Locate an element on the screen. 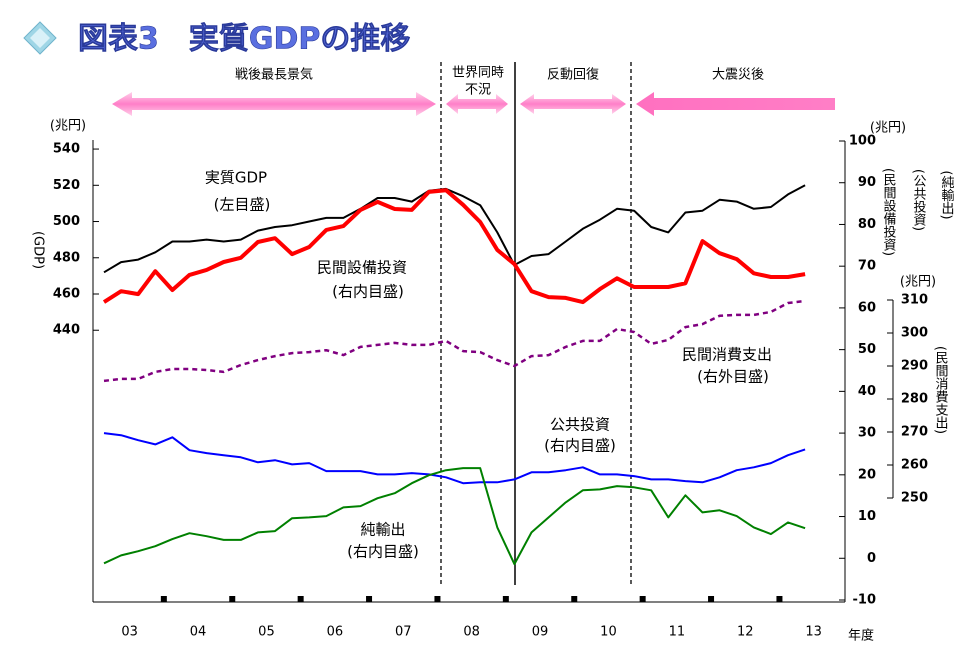  x-axis-title: 年度 is located at coordinates (861, 636).